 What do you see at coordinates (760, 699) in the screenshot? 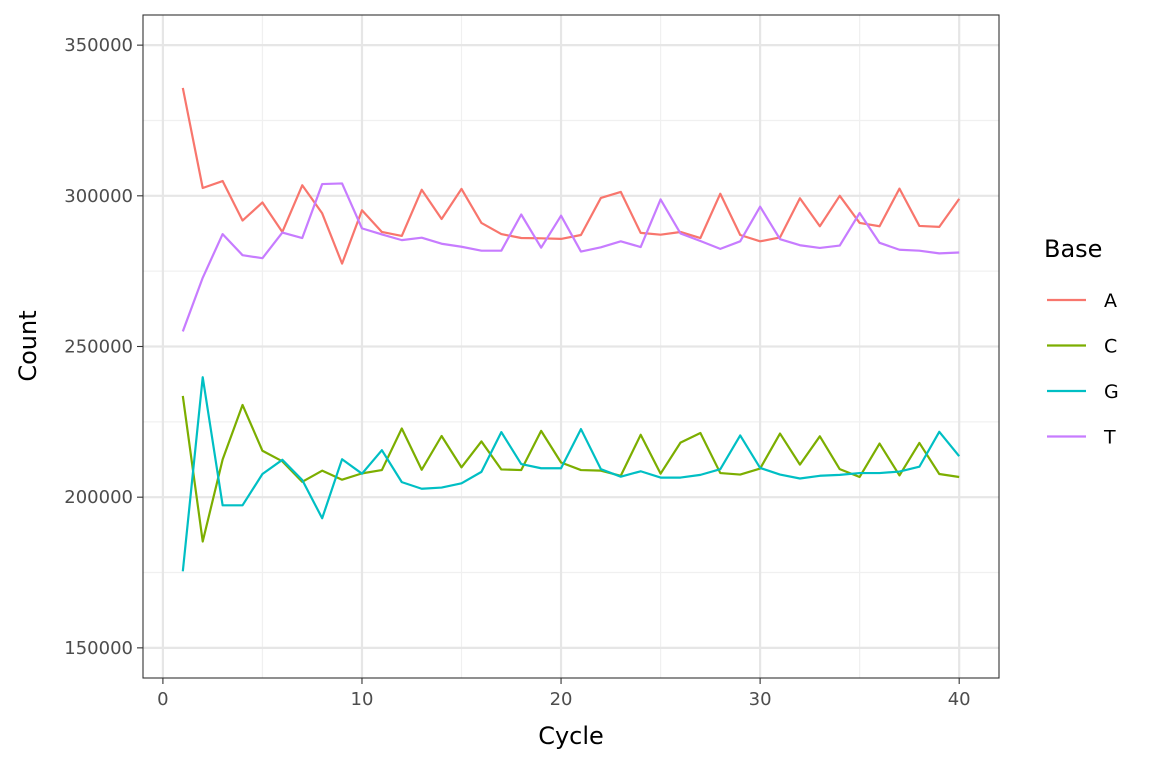
I see `x-tick-label: 30` at bounding box center [760, 699].